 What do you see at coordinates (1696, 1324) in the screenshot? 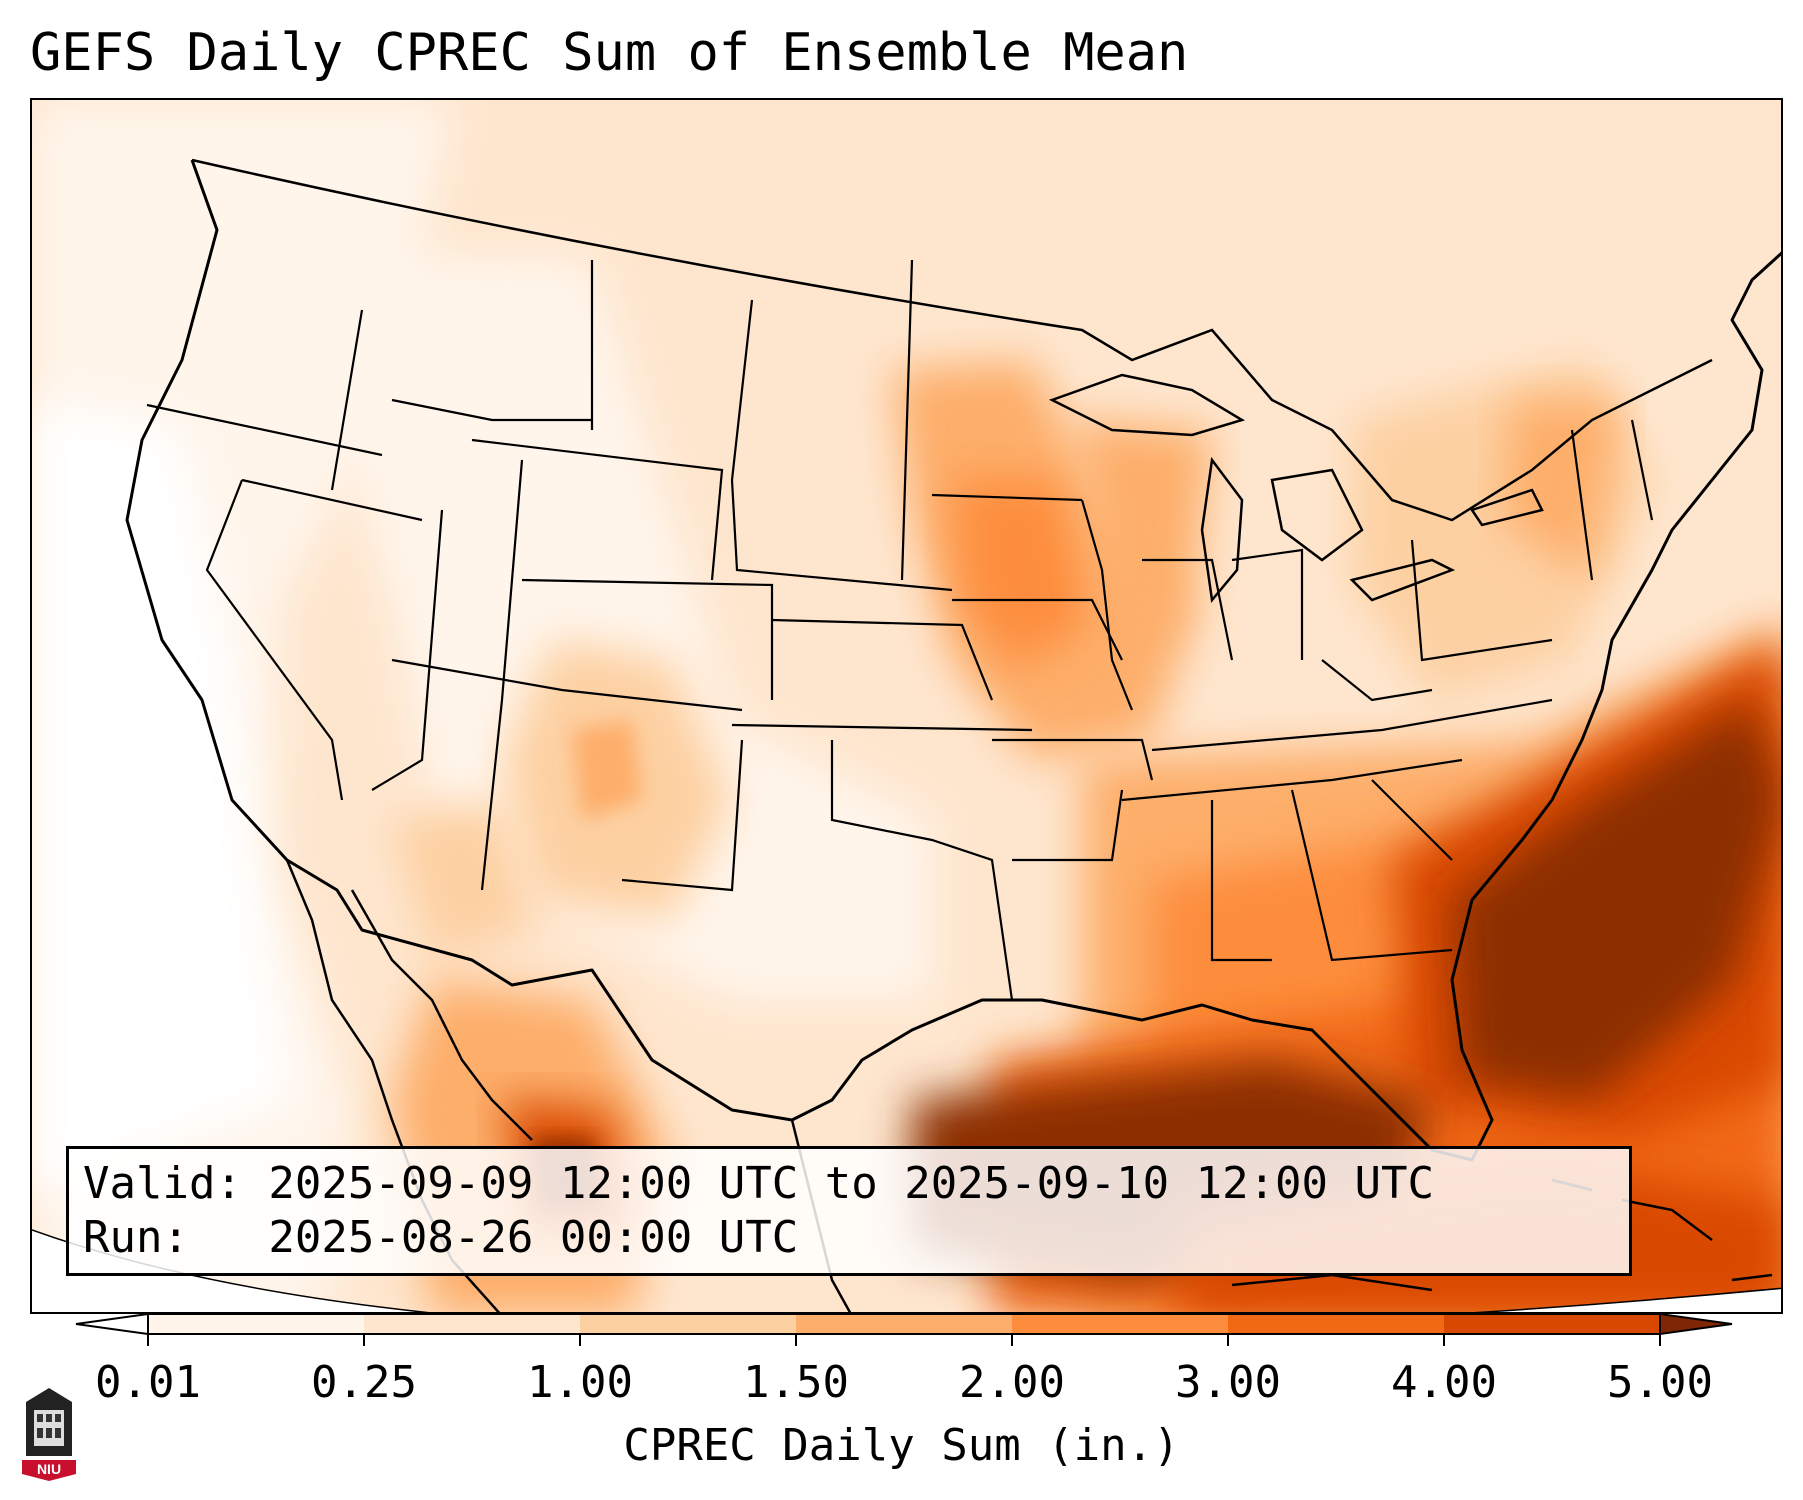
I see `colorbar-over-arrow` at bounding box center [1696, 1324].